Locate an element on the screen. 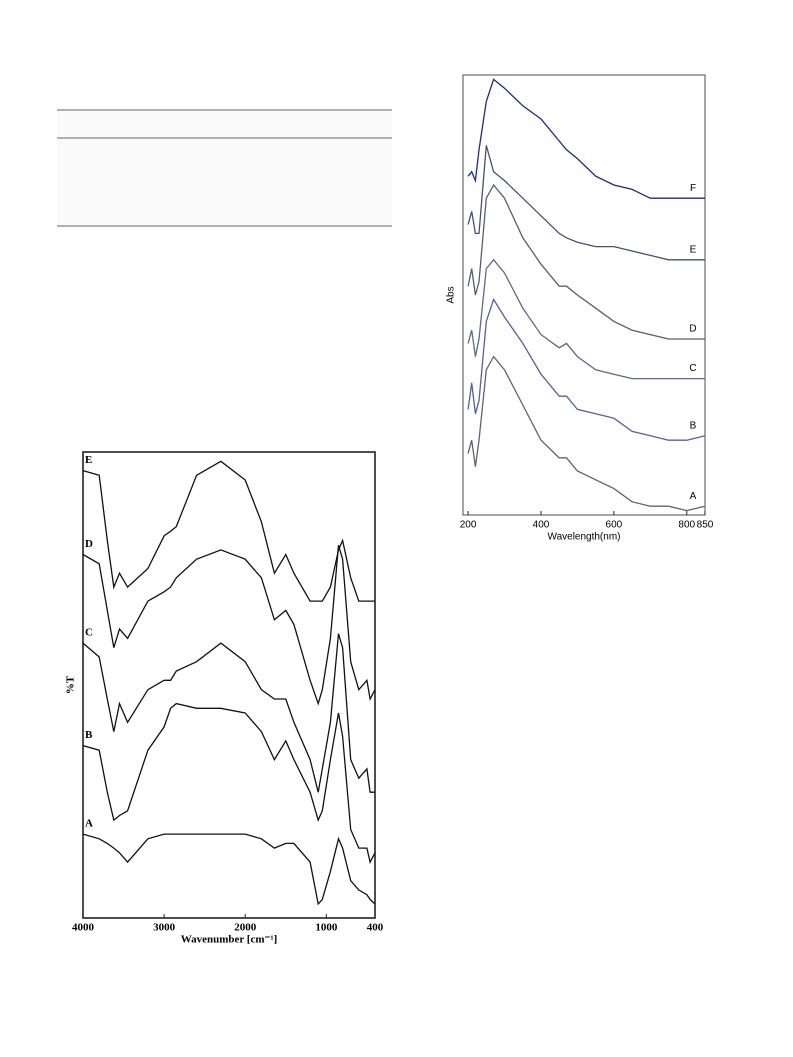 This screenshot has width=793, height=1057. x-tick-label: 800 is located at coordinates (686, 525).